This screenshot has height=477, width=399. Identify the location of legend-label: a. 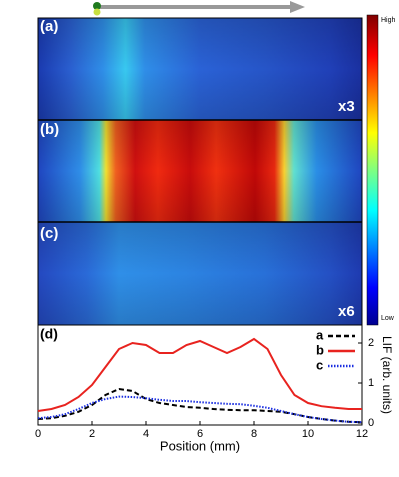
(320, 334).